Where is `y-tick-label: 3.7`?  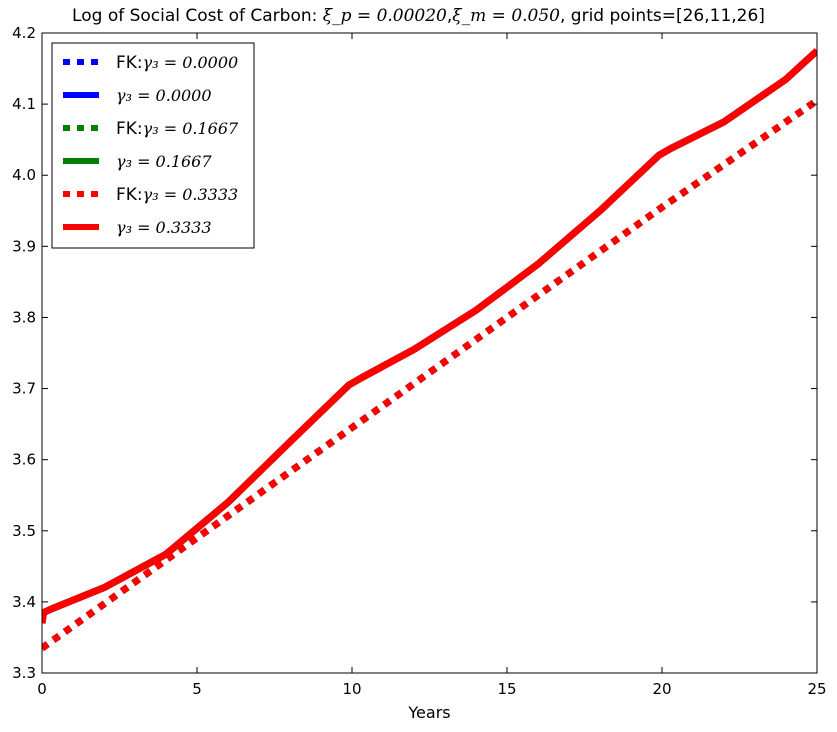
y-tick-label: 3.7 is located at coordinates (24, 389).